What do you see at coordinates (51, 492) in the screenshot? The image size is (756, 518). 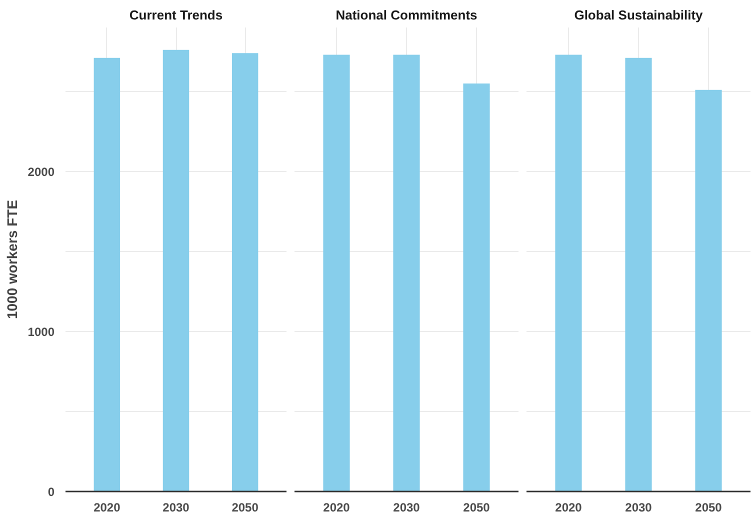 I see `y-tick-label: 0` at bounding box center [51, 492].